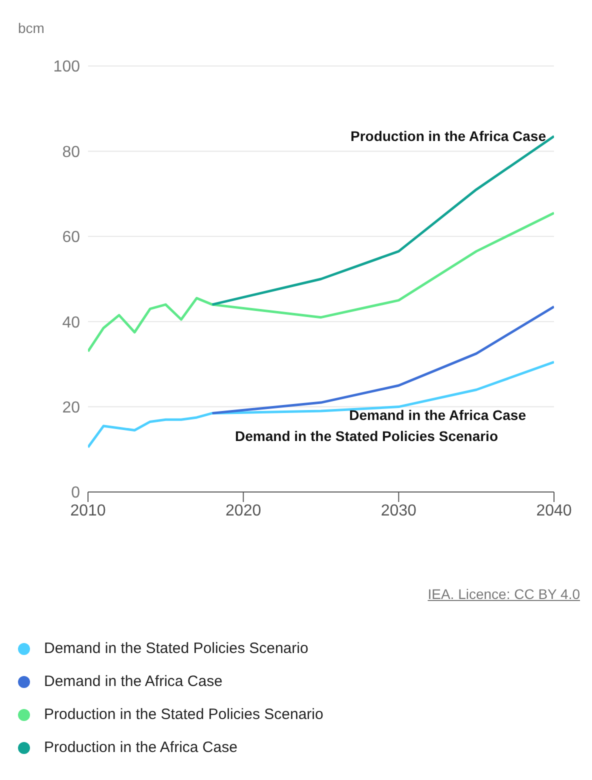 The height and width of the screenshot is (780, 592). What do you see at coordinates (554, 511) in the screenshot?
I see `x-tick-label: 2040` at bounding box center [554, 511].